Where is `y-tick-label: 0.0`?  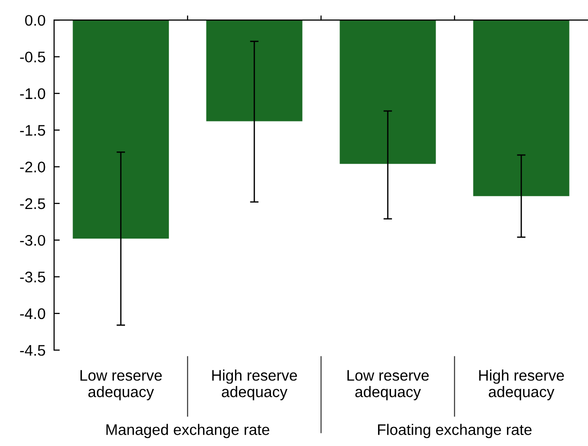 y-tick-label: 0.0 is located at coordinates (35, 20).